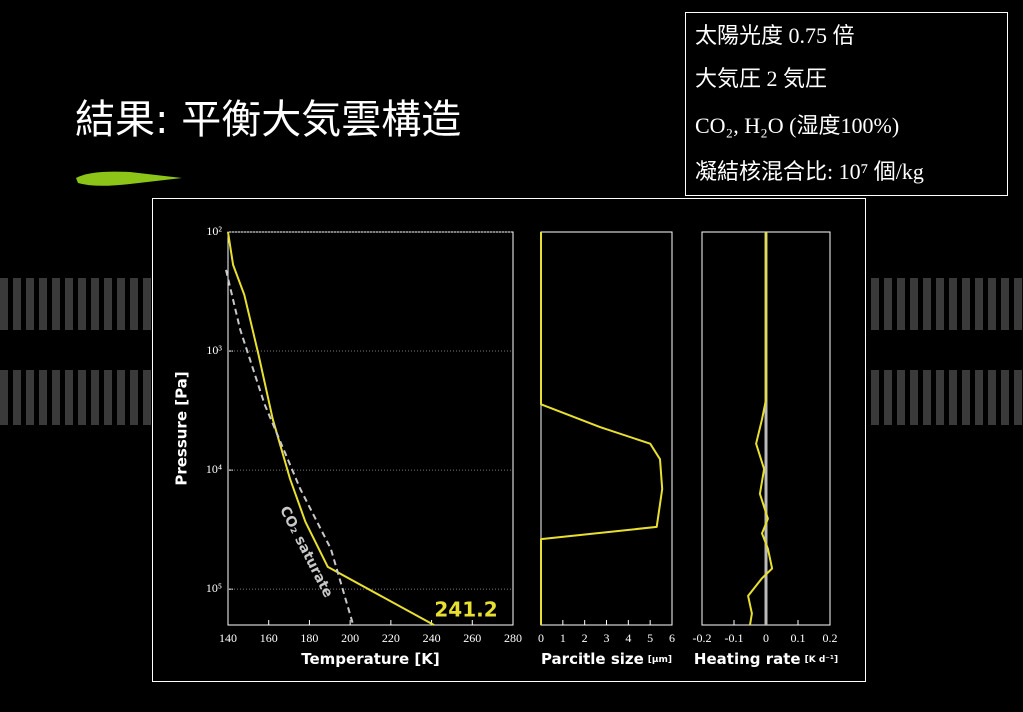 This screenshot has height=712, width=1023. What do you see at coordinates (214, 588) in the screenshot?
I see `y-tick-label: 10⁵` at bounding box center [214, 588].